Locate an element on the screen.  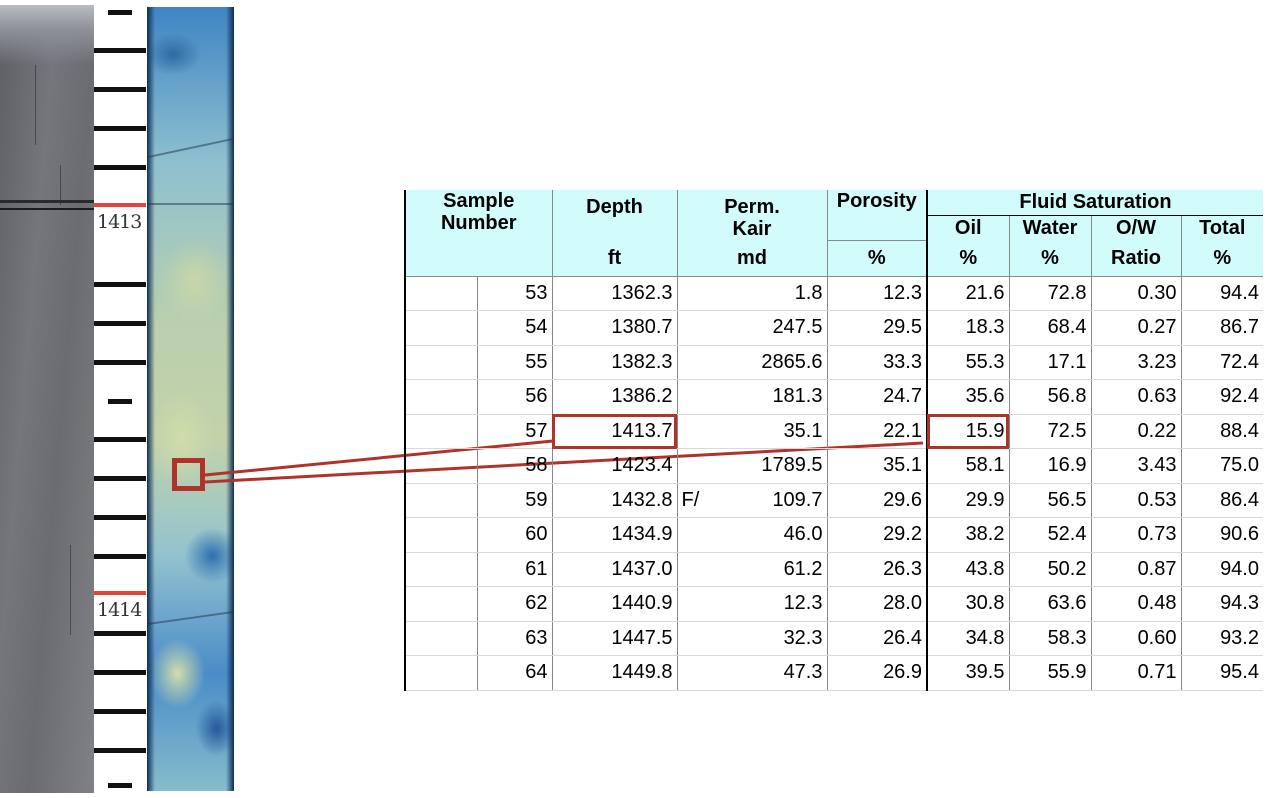
cell-total: 88.4 is located at coordinates (1221, 431).